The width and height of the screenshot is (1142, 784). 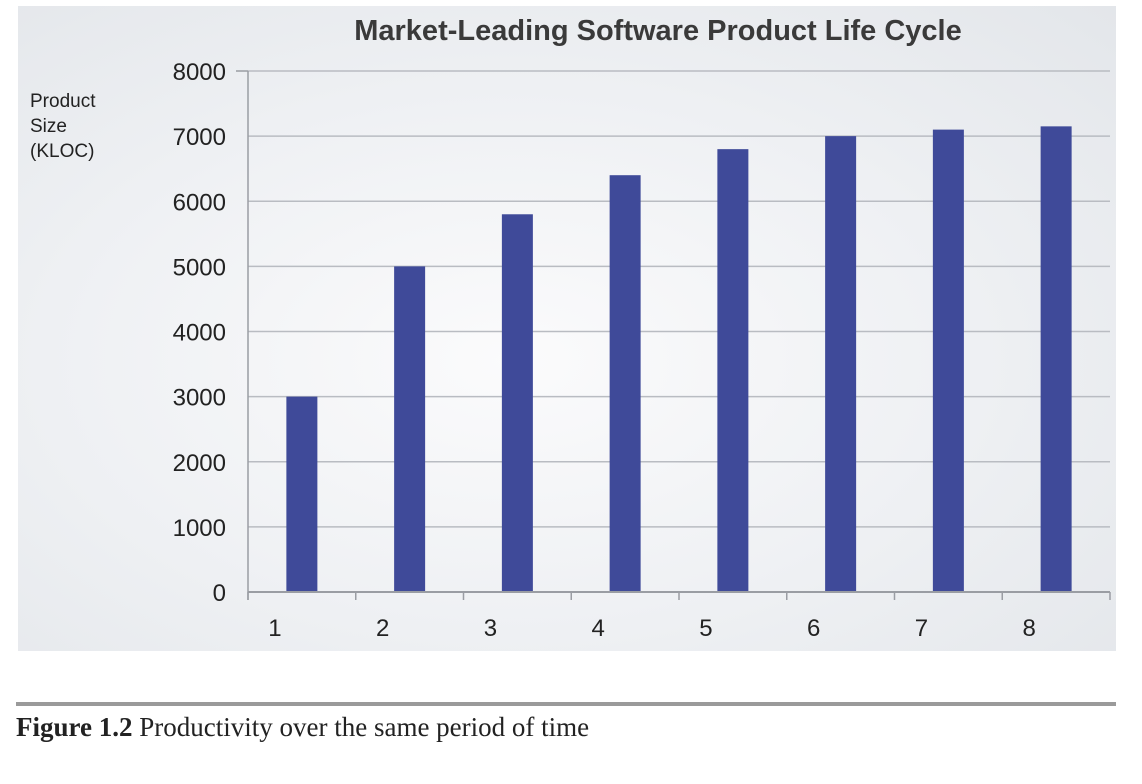 I want to click on y-tick-label: 3000, so click(x=199, y=398).